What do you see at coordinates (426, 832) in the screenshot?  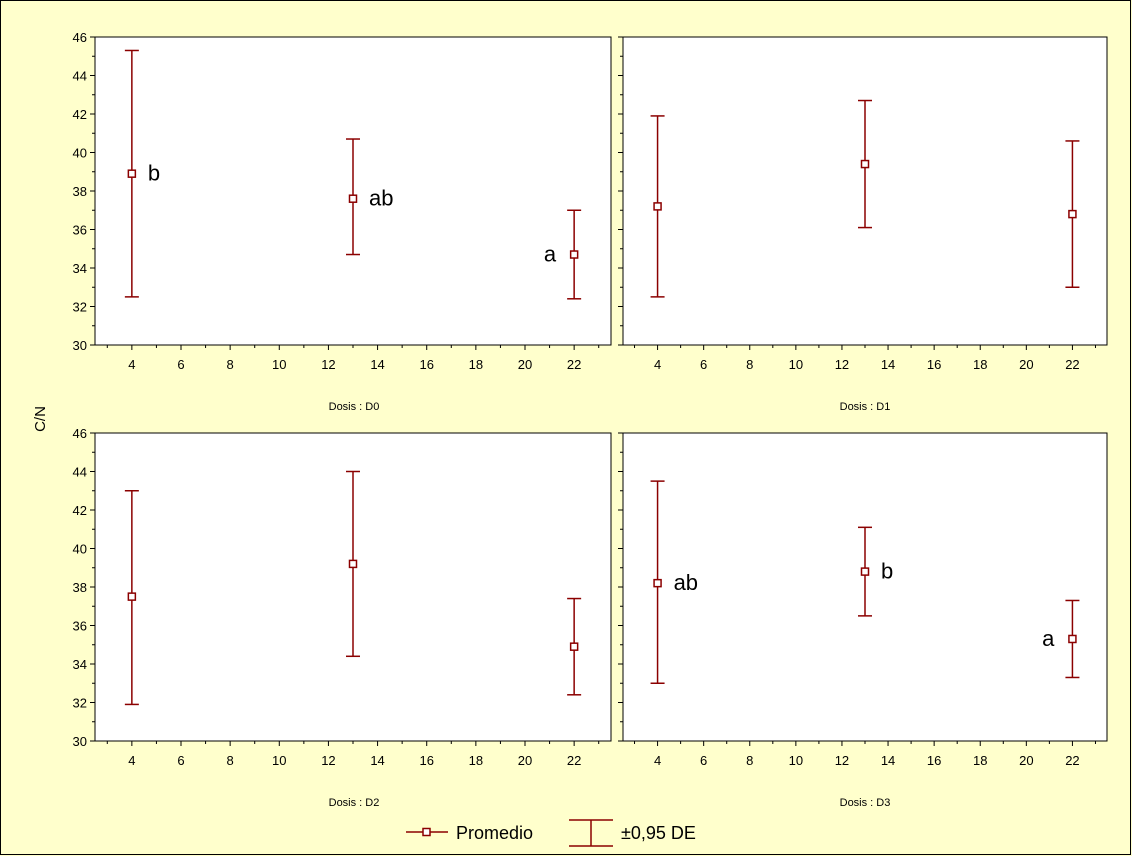 I see `legend-mean-marker` at bounding box center [426, 832].